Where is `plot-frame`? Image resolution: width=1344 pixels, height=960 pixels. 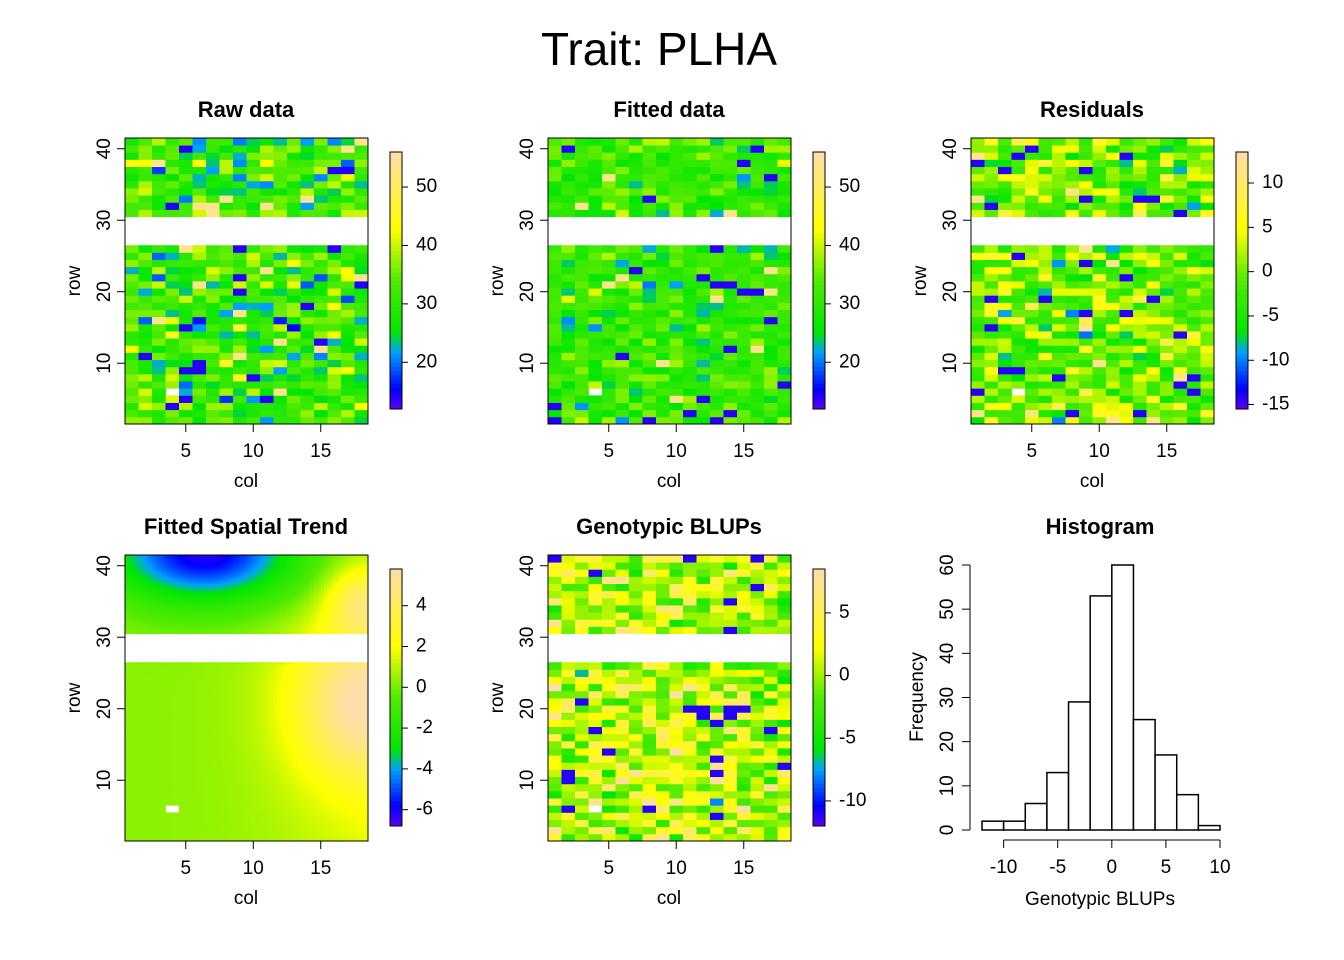 plot-frame is located at coordinates (1092, 281).